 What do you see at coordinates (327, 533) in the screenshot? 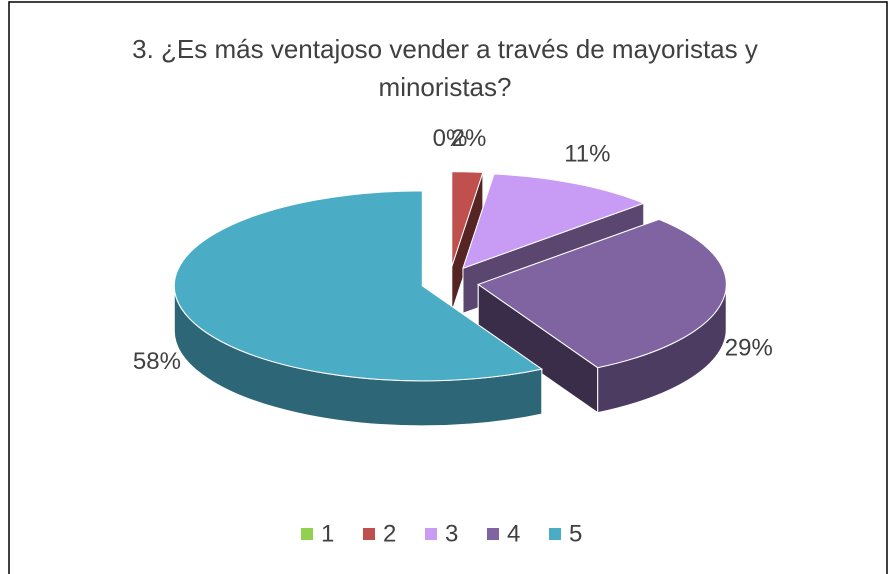
I see `legend-label: 1` at bounding box center [327, 533].